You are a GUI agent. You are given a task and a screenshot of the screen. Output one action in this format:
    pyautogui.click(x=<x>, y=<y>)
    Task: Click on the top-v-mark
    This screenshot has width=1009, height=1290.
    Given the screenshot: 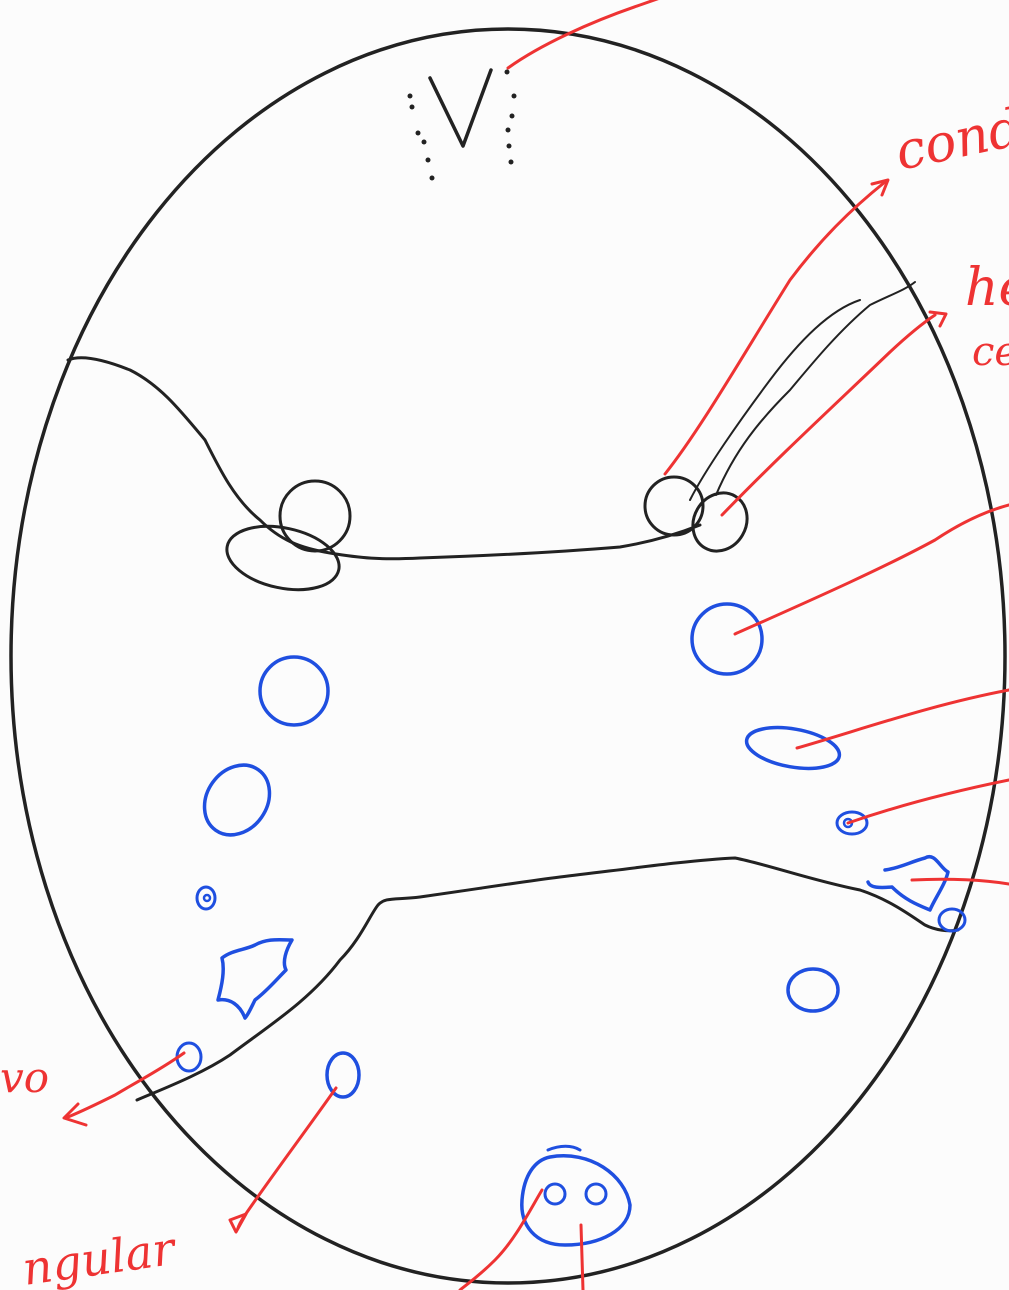 What is the action you would take?
    pyautogui.click(x=462, y=125)
    